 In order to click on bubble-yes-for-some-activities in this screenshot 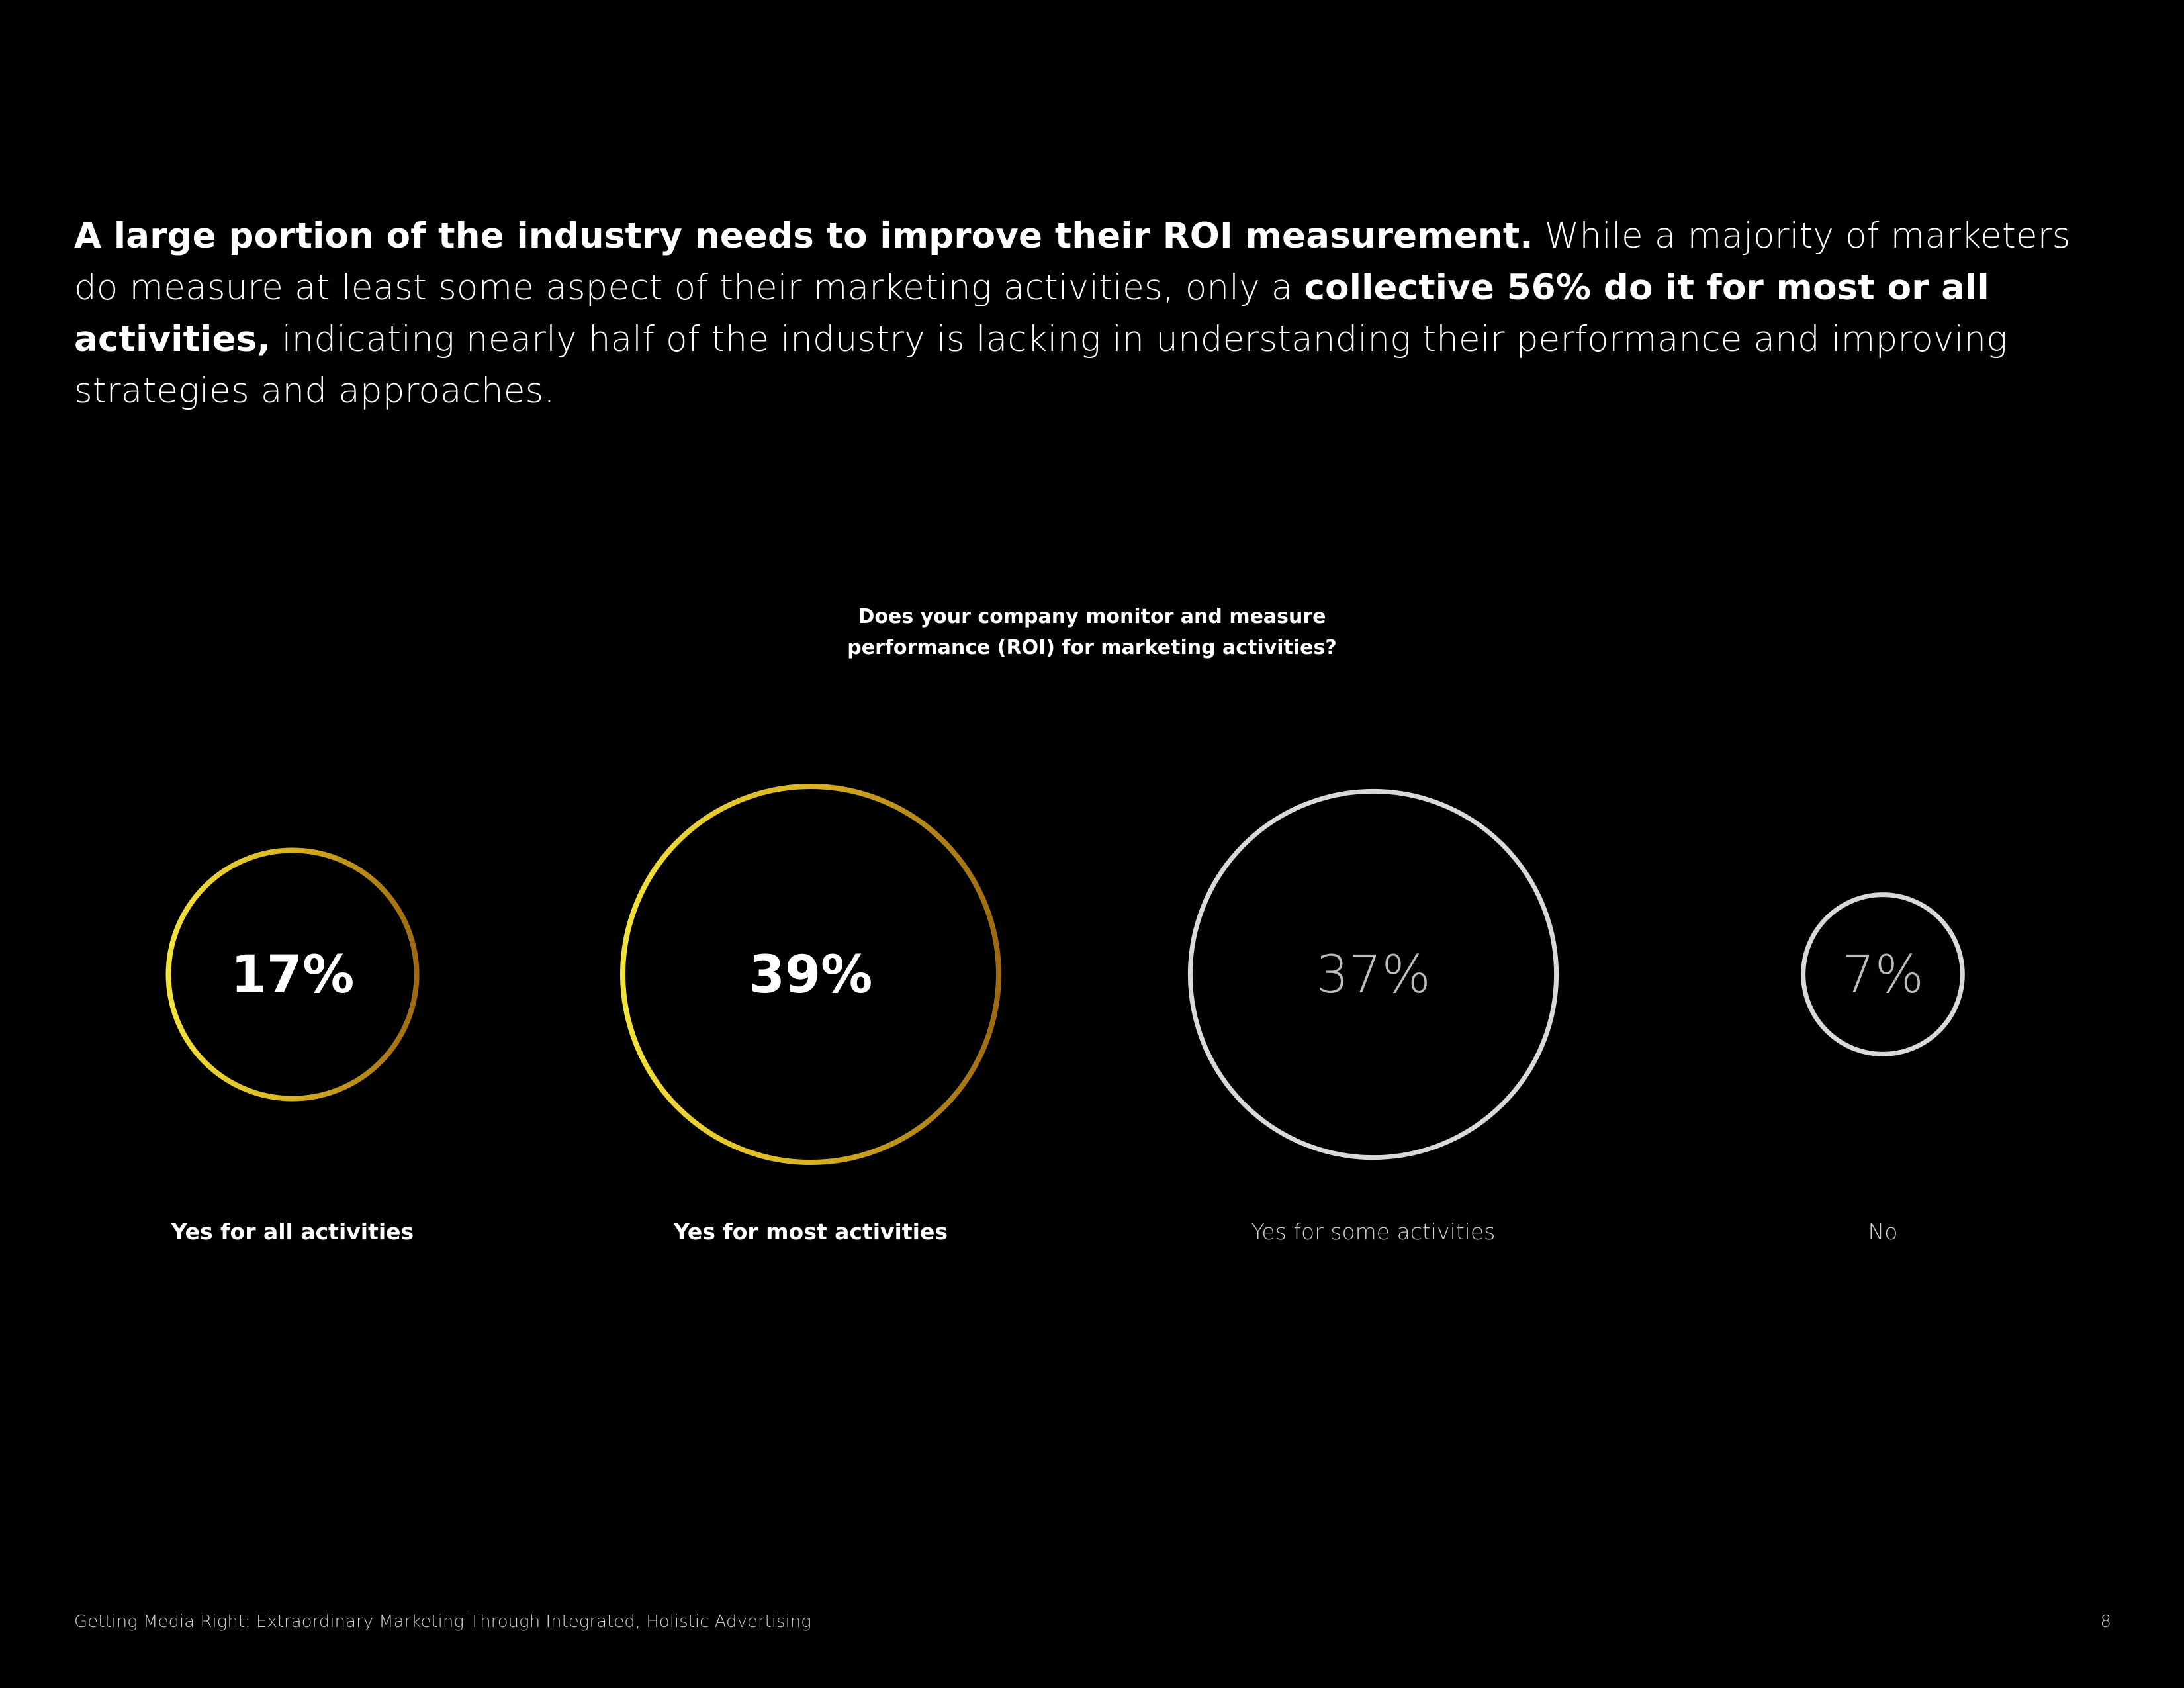, I will do `click(1373, 974)`.